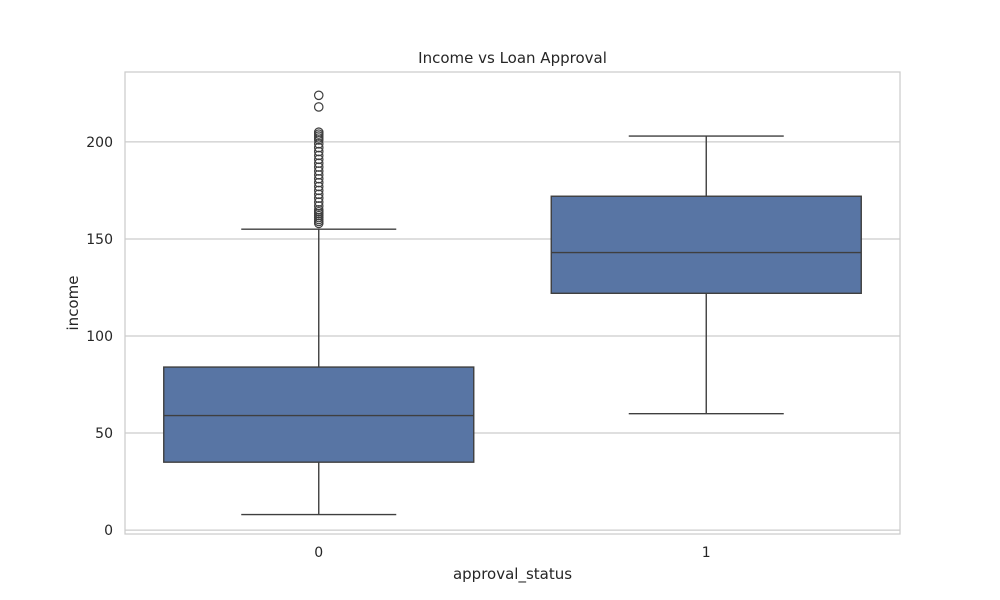 This screenshot has width=1000, height=600. What do you see at coordinates (99, 240) in the screenshot?
I see `y-tick-label-150: 150` at bounding box center [99, 240].